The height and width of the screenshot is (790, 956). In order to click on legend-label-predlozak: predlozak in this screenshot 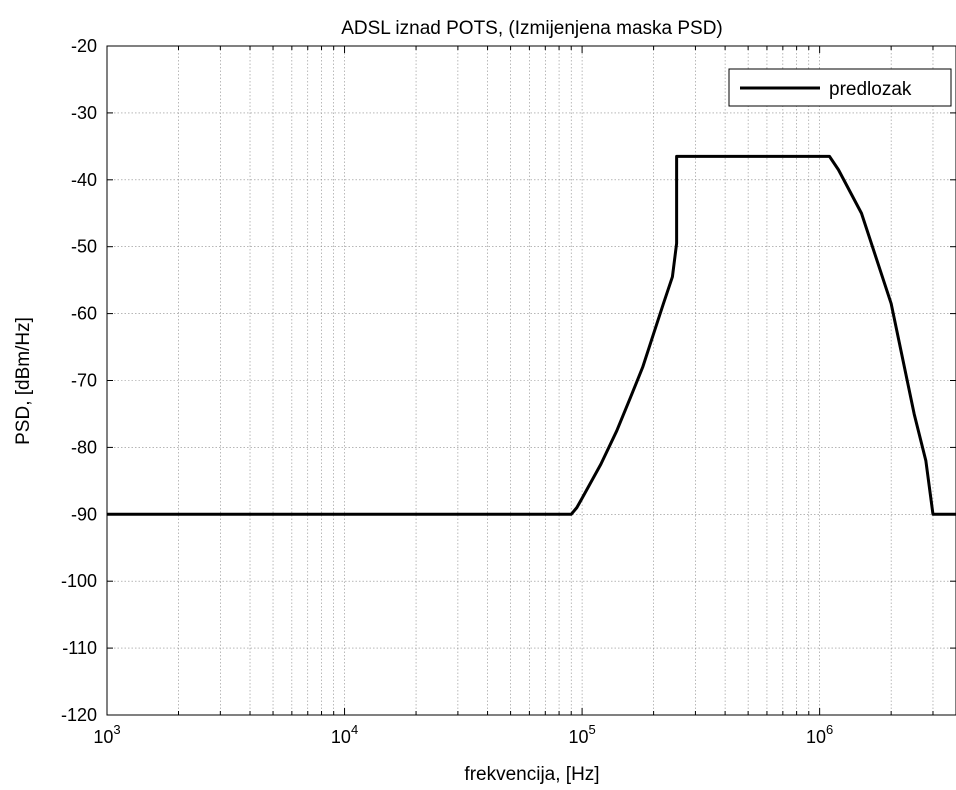, I will do `click(870, 89)`.